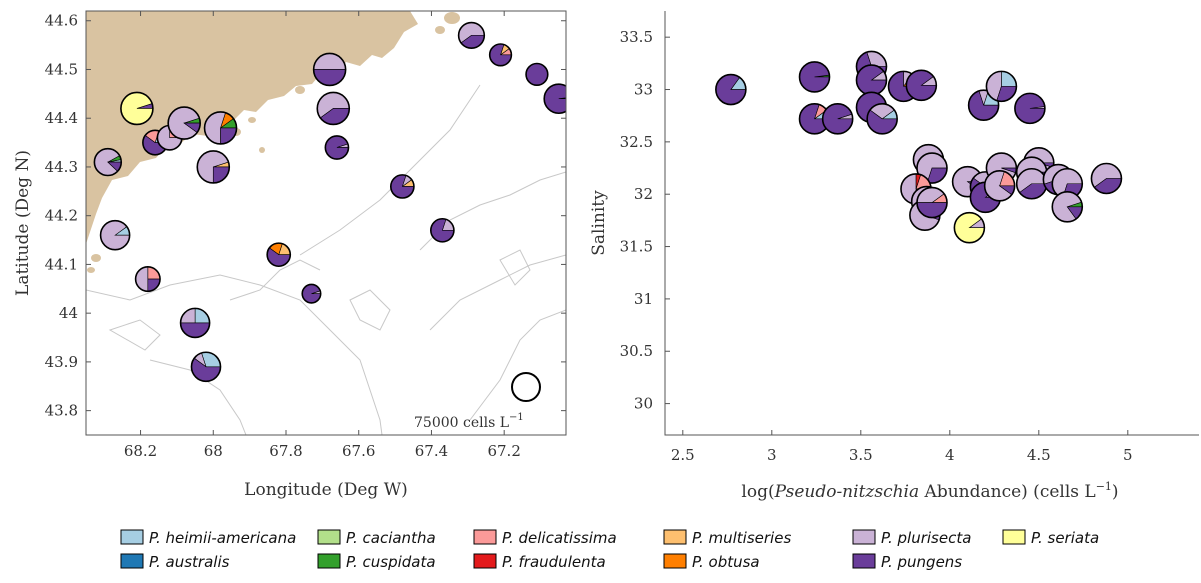 The image size is (1201, 583). I want to click on scatter-y-tick-label: 31.5, so click(636, 247).